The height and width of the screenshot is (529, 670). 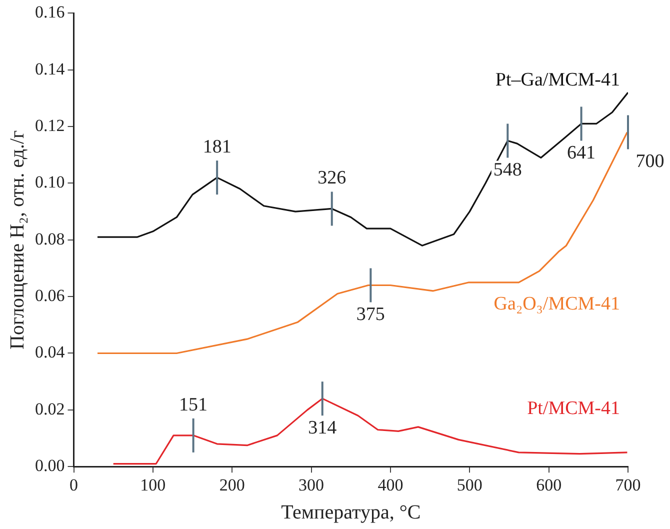 What do you see at coordinates (323, 428) in the screenshot?
I see `annotation: 314` at bounding box center [323, 428].